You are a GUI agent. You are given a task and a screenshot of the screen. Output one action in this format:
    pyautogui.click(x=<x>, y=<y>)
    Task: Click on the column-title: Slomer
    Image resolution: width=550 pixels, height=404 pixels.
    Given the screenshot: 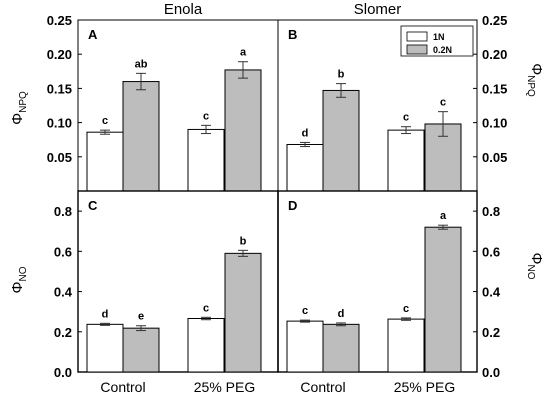 What is the action you would take?
    pyautogui.click(x=378, y=9)
    